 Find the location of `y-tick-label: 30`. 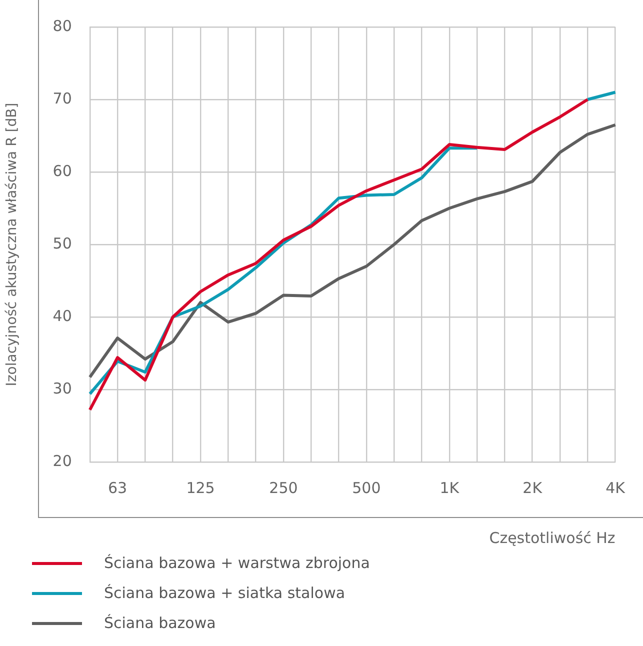

y-tick-label: 30 is located at coordinates (62, 388).